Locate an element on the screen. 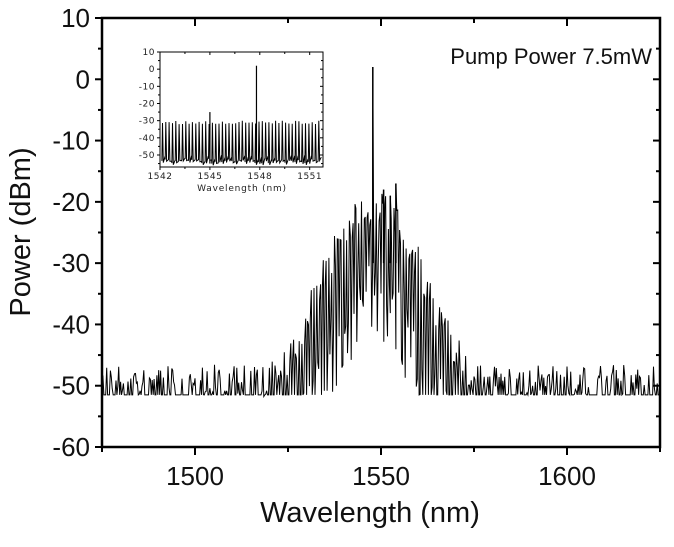 The height and width of the screenshot is (547, 674). inset-x-tick-label: 1542 is located at coordinates (160, 177).